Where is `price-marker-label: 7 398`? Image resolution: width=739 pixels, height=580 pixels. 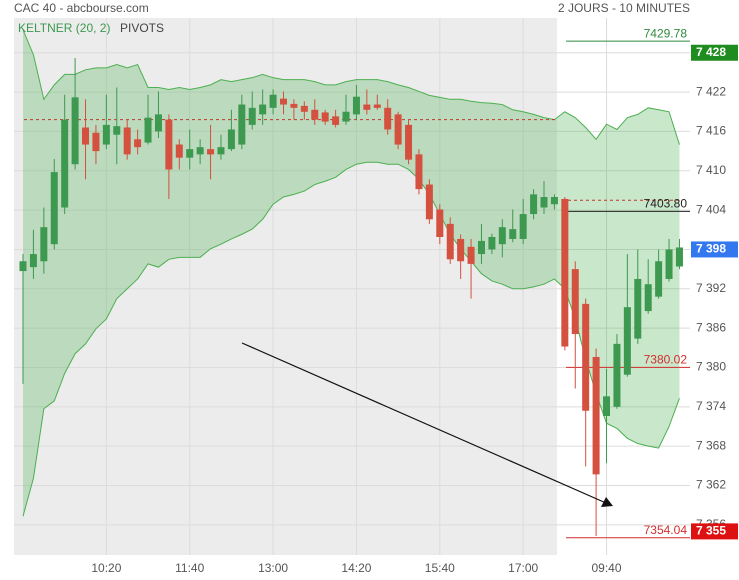
price-marker-label: 7 398 is located at coordinates (711, 249).